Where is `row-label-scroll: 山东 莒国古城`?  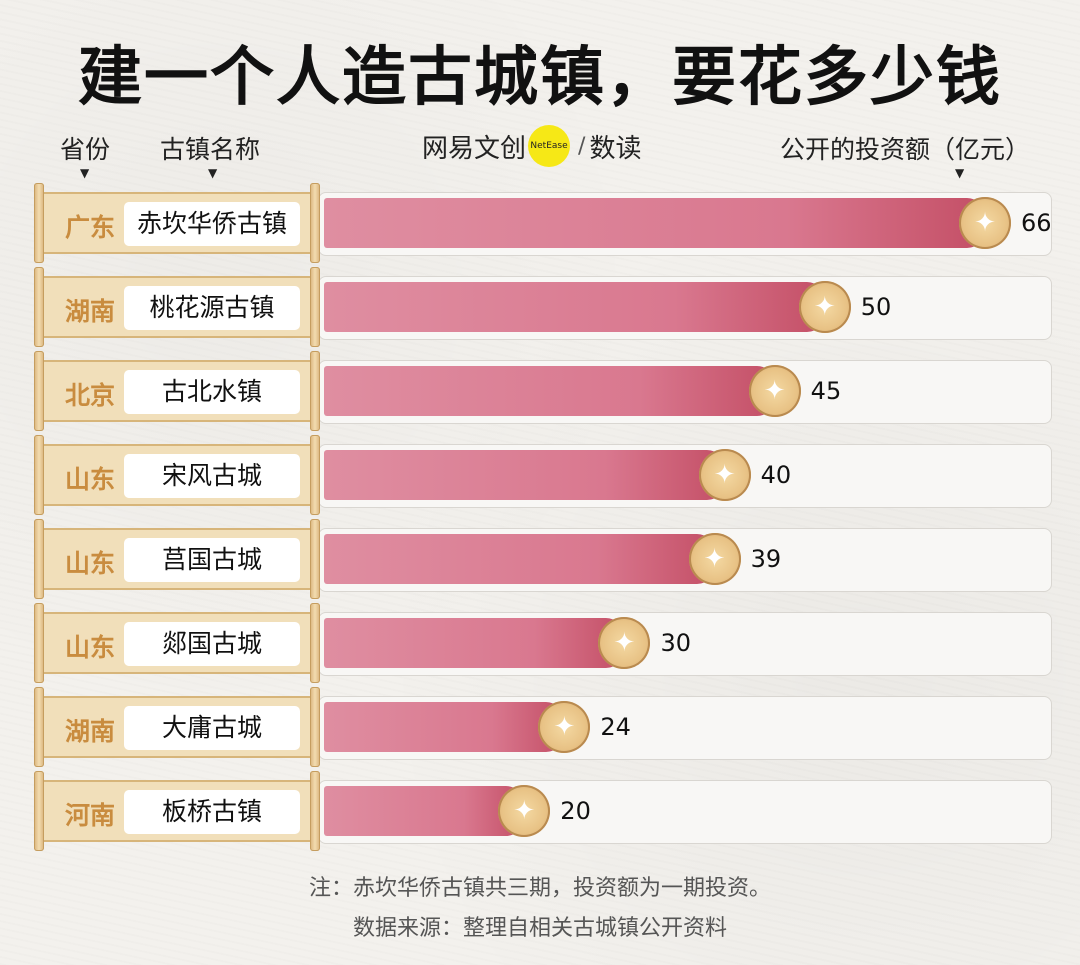
row-label-scroll: 山东 莒国古城 is located at coordinates (176, 559).